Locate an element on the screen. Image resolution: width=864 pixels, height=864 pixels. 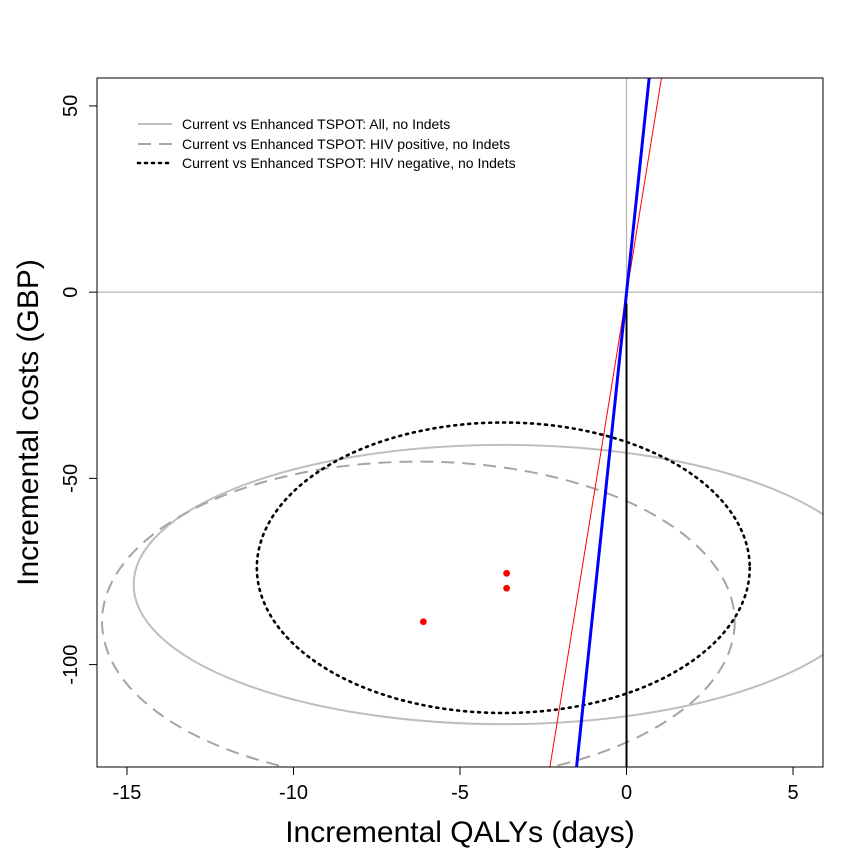
x-tick-label: 0 is located at coordinates (626, 793).